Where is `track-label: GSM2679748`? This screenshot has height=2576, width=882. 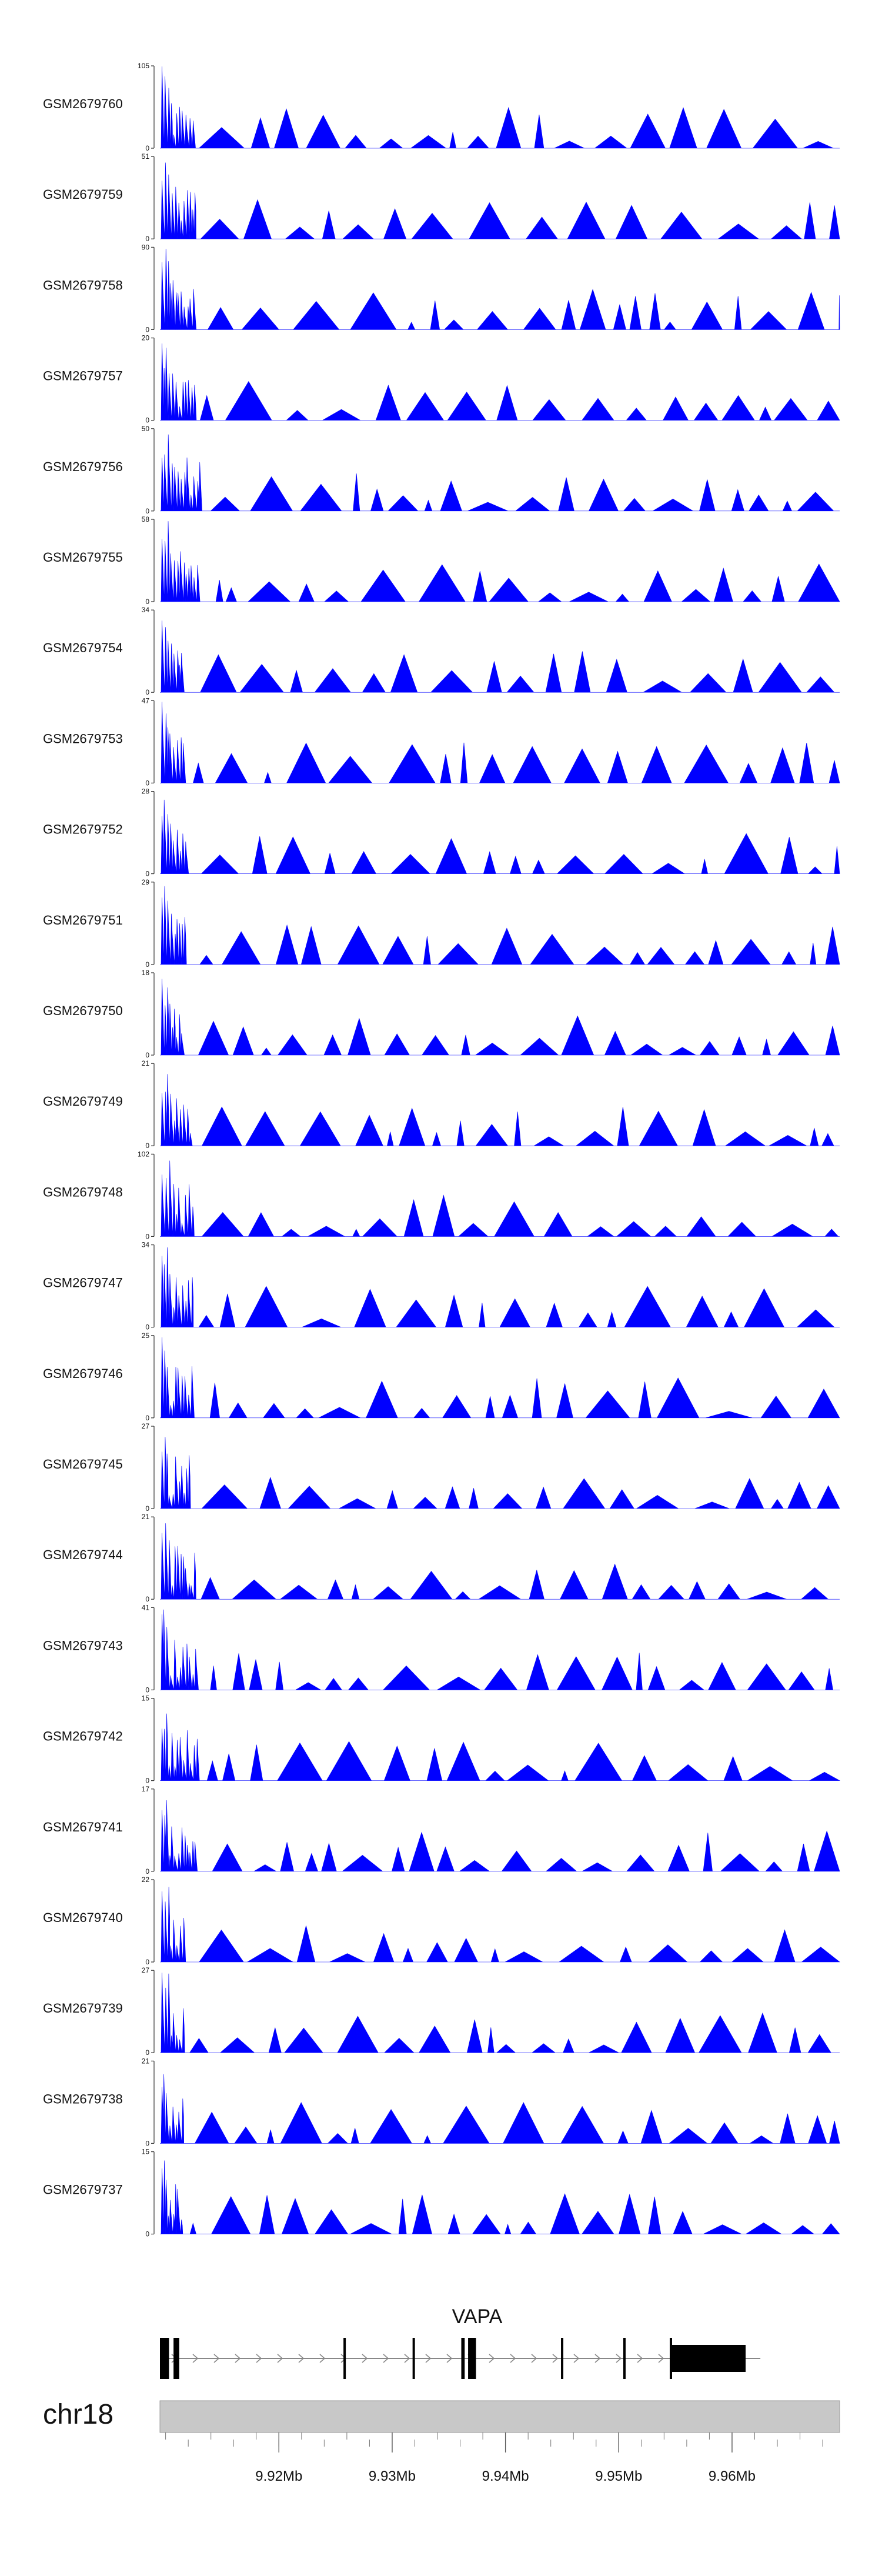 track-label: GSM2679748 is located at coordinates (83, 1191).